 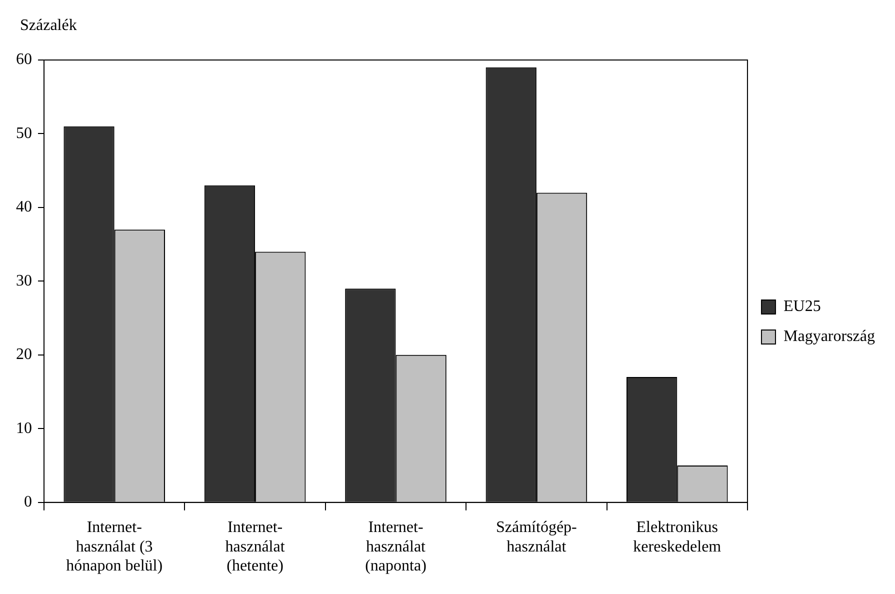 I want to click on y-tick-label: 50, so click(x=24, y=133).